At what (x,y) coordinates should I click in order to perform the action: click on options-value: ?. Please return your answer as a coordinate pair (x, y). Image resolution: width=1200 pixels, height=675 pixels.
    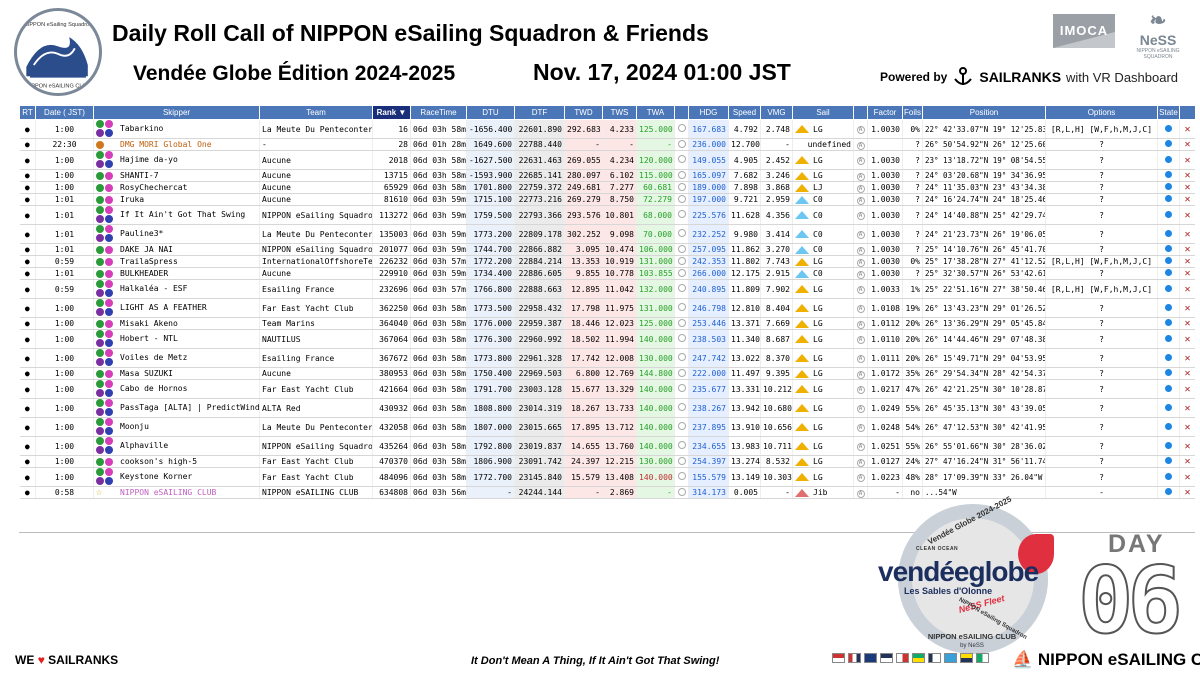
    Looking at the image, I should click on (1101, 160).